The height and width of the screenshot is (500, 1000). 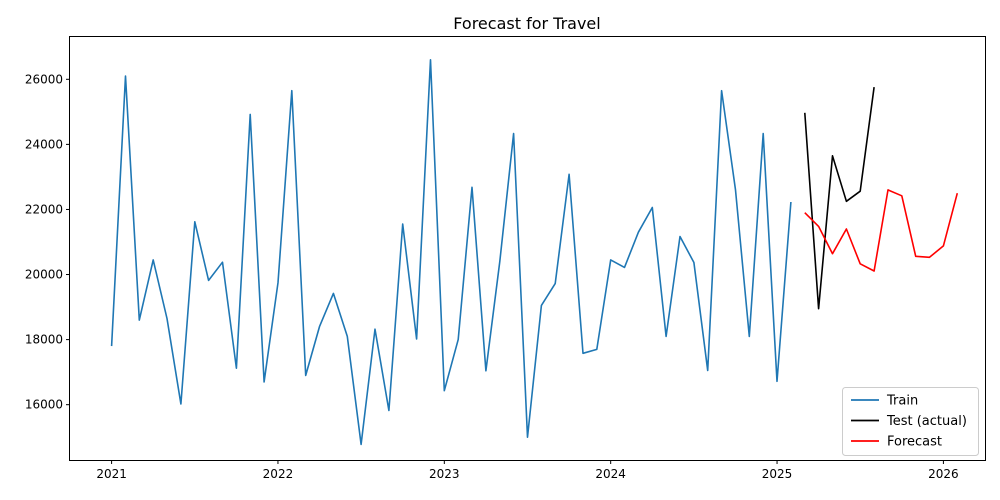 What do you see at coordinates (914, 442) in the screenshot?
I see `legend-label-forecast: Forecast` at bounding box center [914, 442].